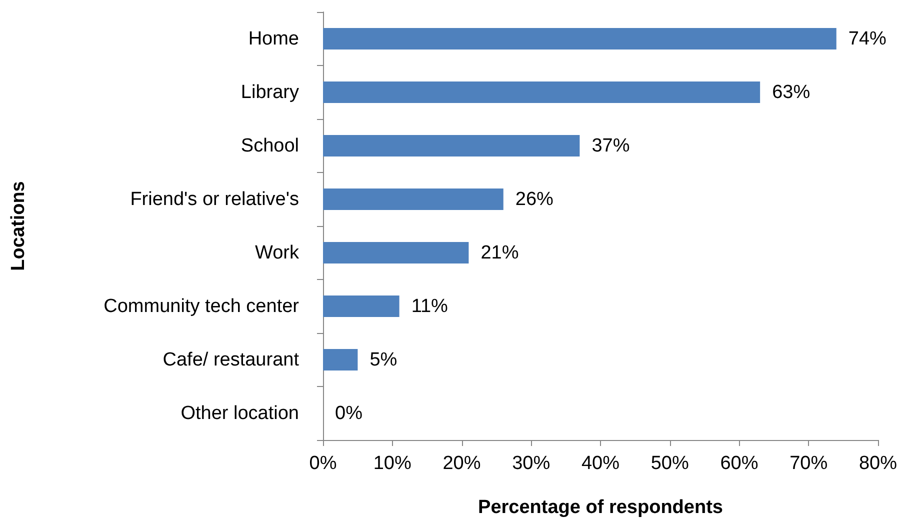  Describe the element at coordinates (669, 463) in the screenshot. I see `x-tick-label: 50%` at that location.